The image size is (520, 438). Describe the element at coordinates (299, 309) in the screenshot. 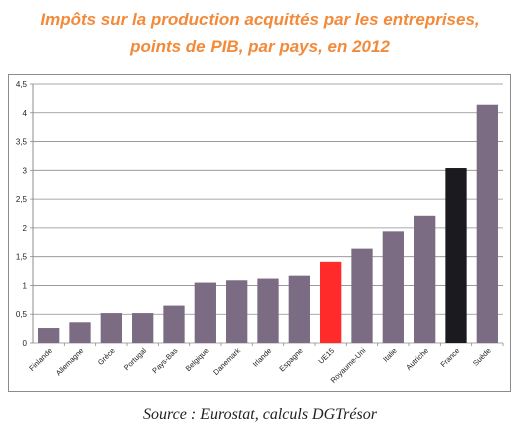

I see `bar-espagne` at that location.